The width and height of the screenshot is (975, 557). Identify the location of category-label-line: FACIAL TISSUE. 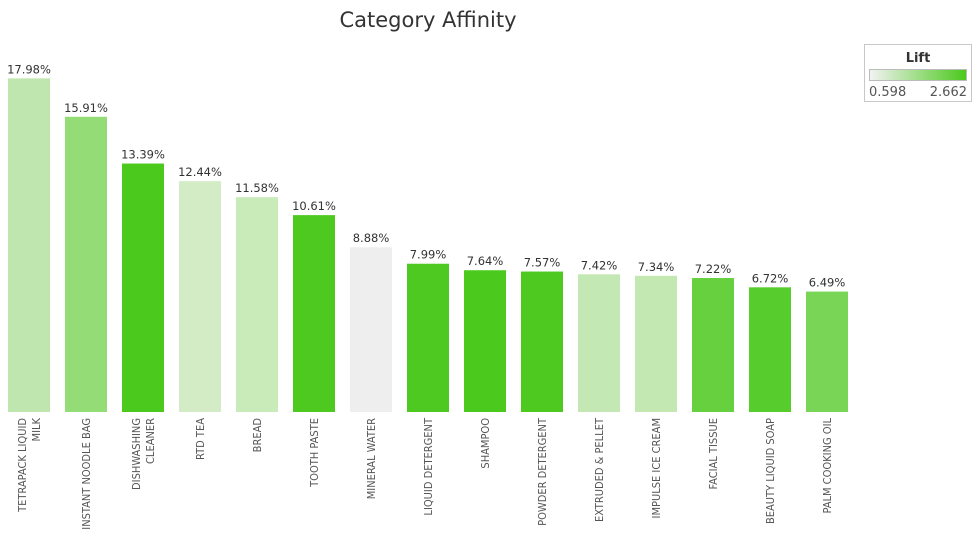
(713, 454).